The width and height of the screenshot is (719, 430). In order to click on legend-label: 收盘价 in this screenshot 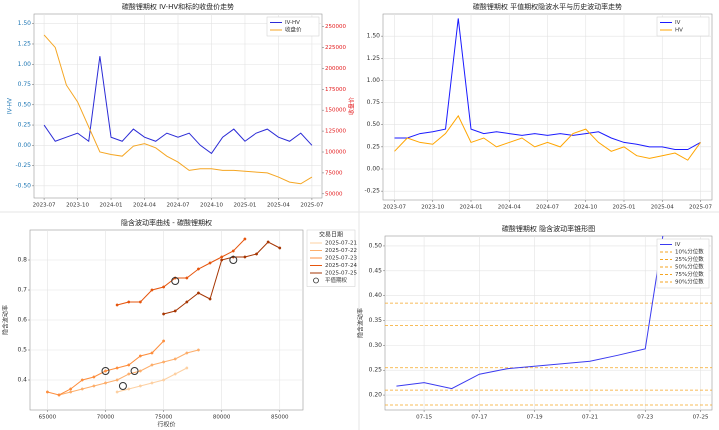, I will do `click(293, 30)`.